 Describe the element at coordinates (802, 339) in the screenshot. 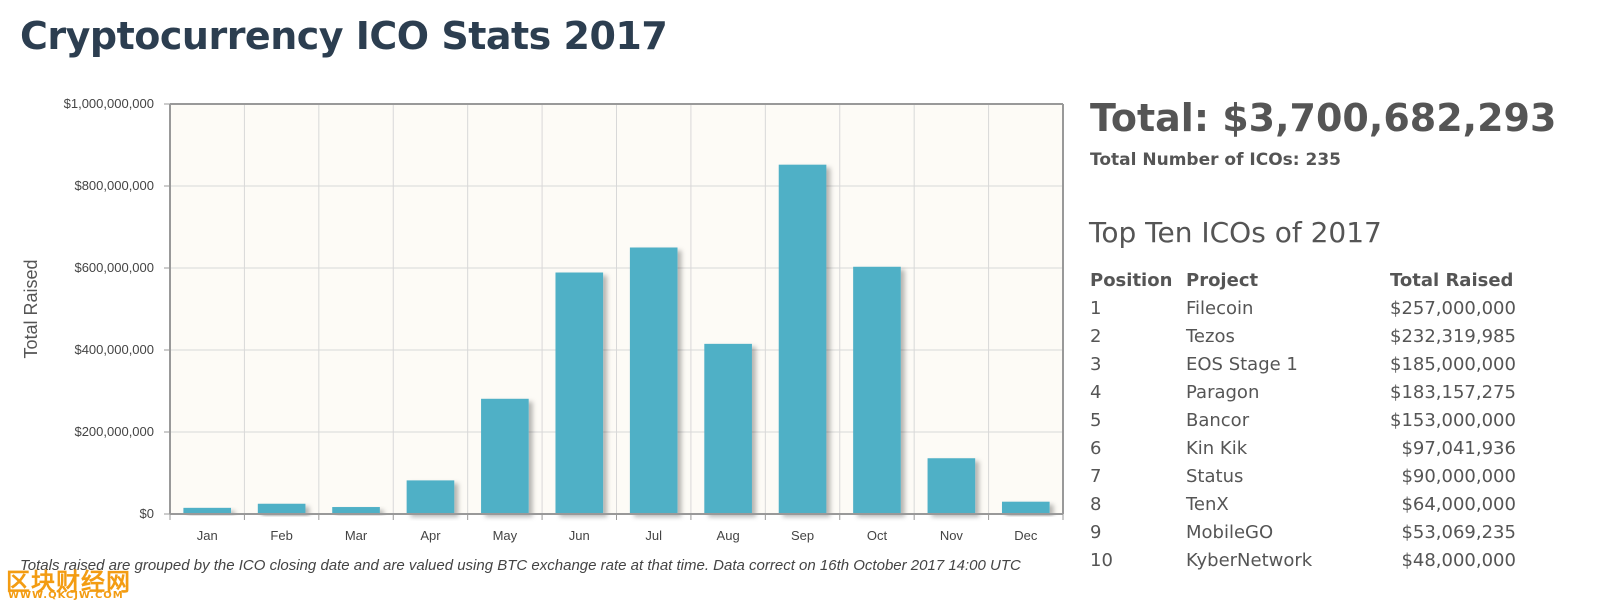

I see `bar-sep` at that location.